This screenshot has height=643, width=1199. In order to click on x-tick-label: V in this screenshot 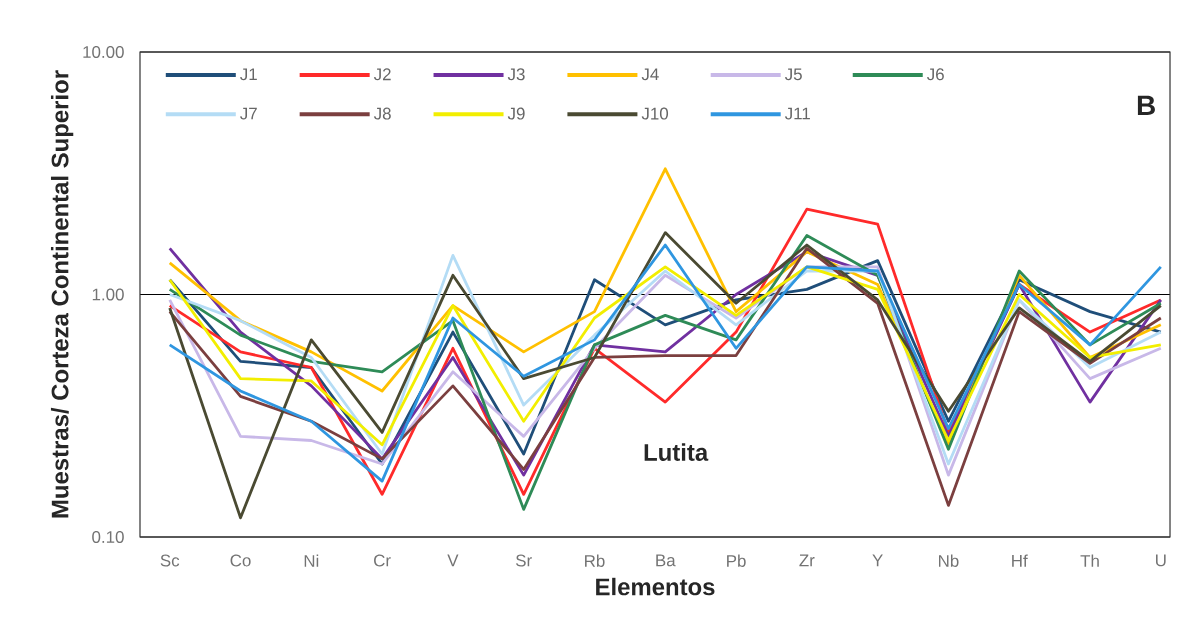, I will do `click(453, 560)`.